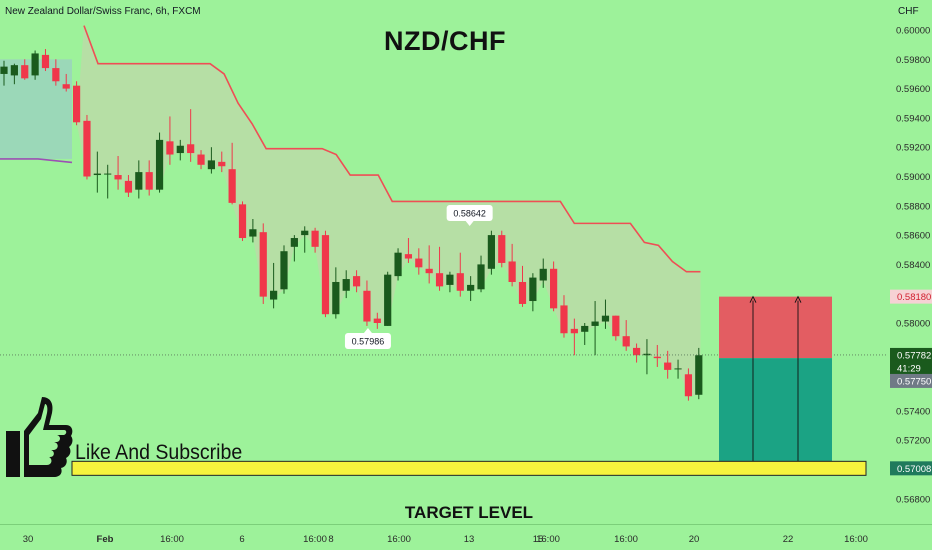  Describe the element at coordinates (913, 118) in the screenshot. I see `y-tick-label: 0.59400` at that location.